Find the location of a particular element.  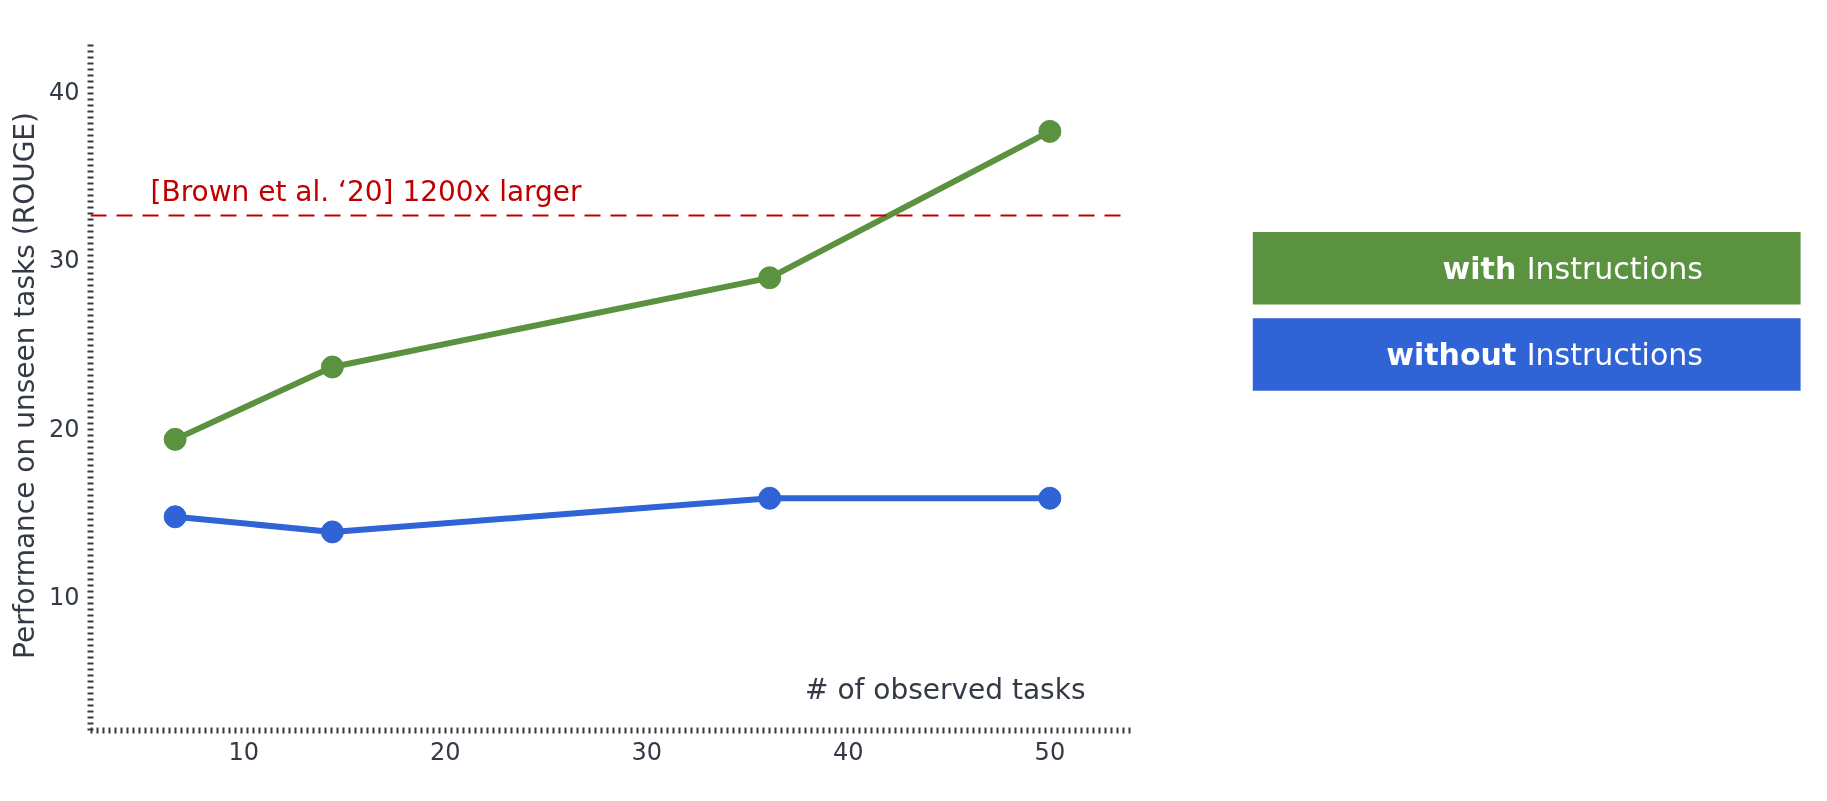

y-tick-label: 40 is located at coordinates (64, 91).